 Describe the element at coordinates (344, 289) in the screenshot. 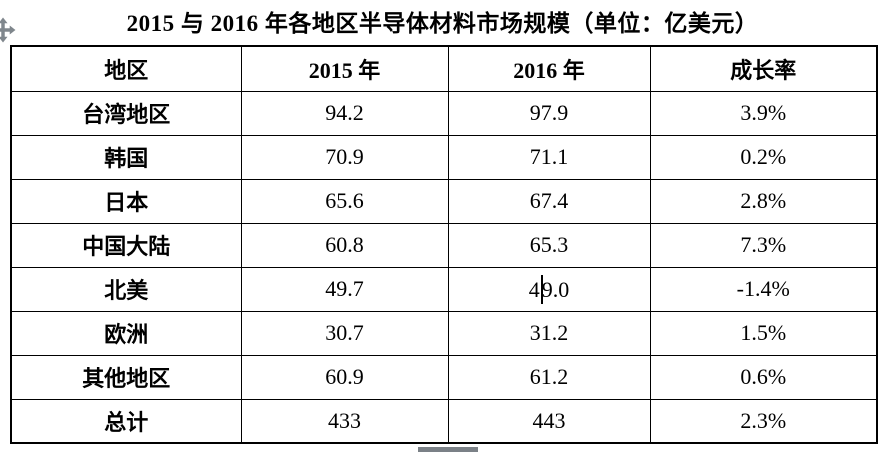

I see `value-cell: 49.7` at that location.